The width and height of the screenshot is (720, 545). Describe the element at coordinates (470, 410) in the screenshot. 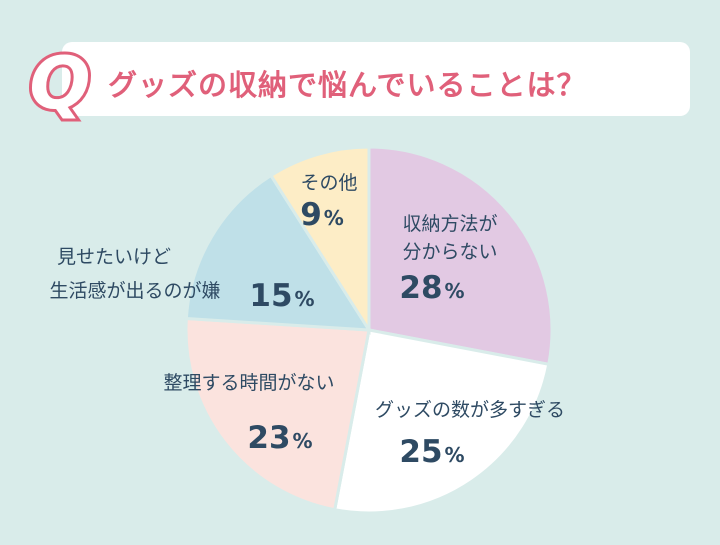

I see `slice-label: グッズの数が多すぎる` at that location.